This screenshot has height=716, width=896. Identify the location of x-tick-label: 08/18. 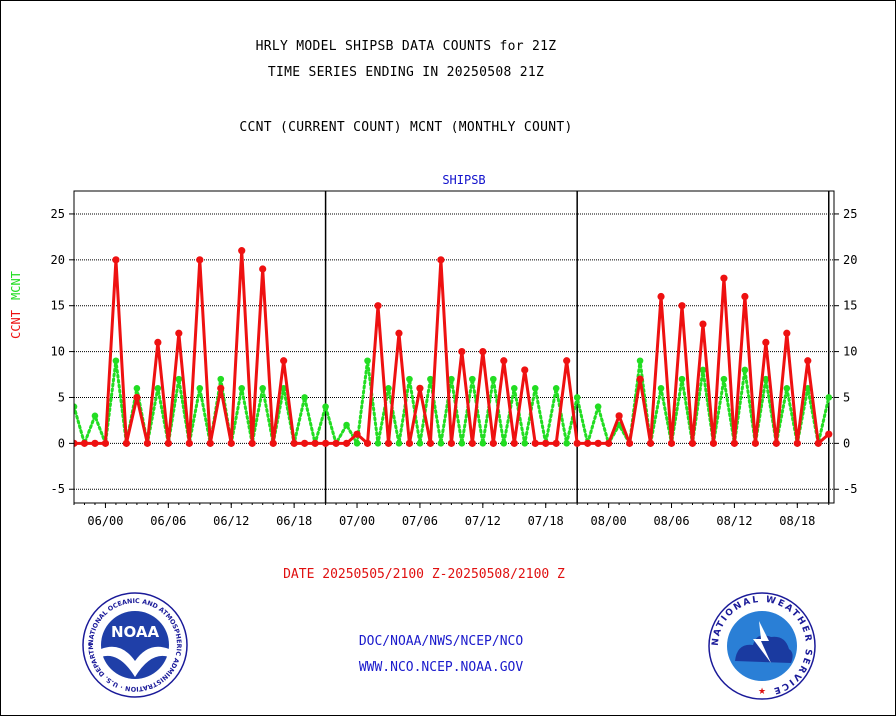
(797, 521).